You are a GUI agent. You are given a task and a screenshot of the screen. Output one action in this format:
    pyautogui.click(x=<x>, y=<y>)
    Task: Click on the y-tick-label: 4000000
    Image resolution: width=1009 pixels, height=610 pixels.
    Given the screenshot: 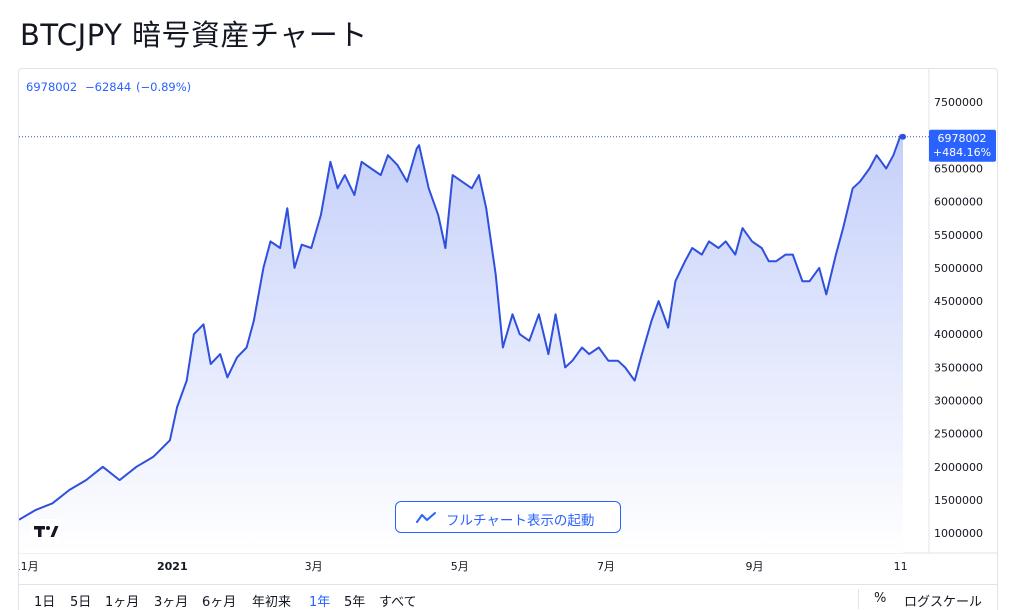 What is the action you would take?
    pyautogui.click(x=958, y=334)
    